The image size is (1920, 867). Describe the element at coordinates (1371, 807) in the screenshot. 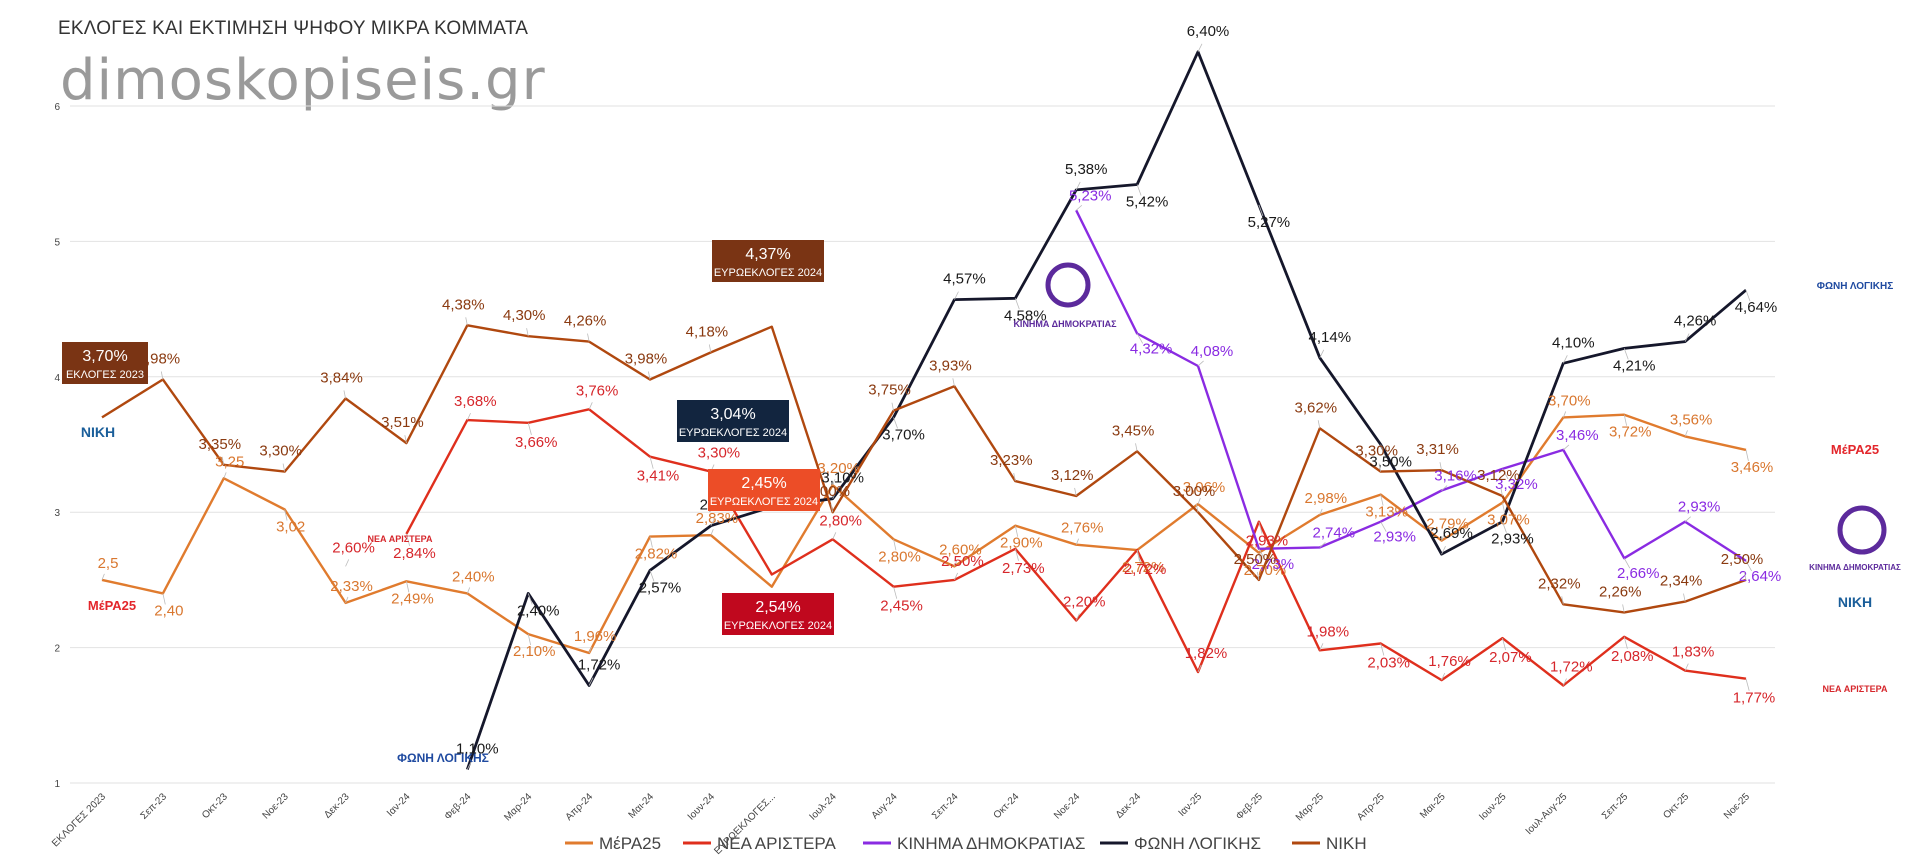

I see `x-tick-label: Απρ-25` at that location.